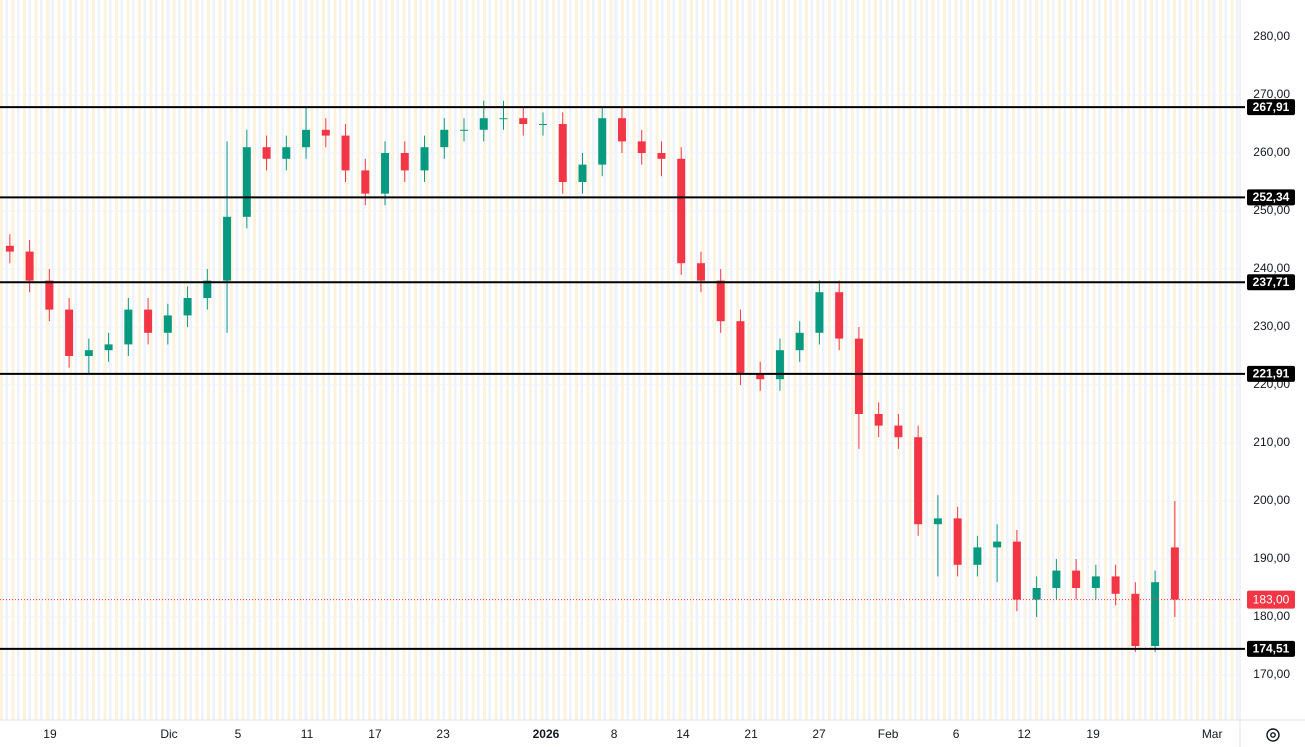  What do you see at coordinates (956, 734) in the screenshot?
I see `x-tick-label: 6` at bounding box center [956, 734].